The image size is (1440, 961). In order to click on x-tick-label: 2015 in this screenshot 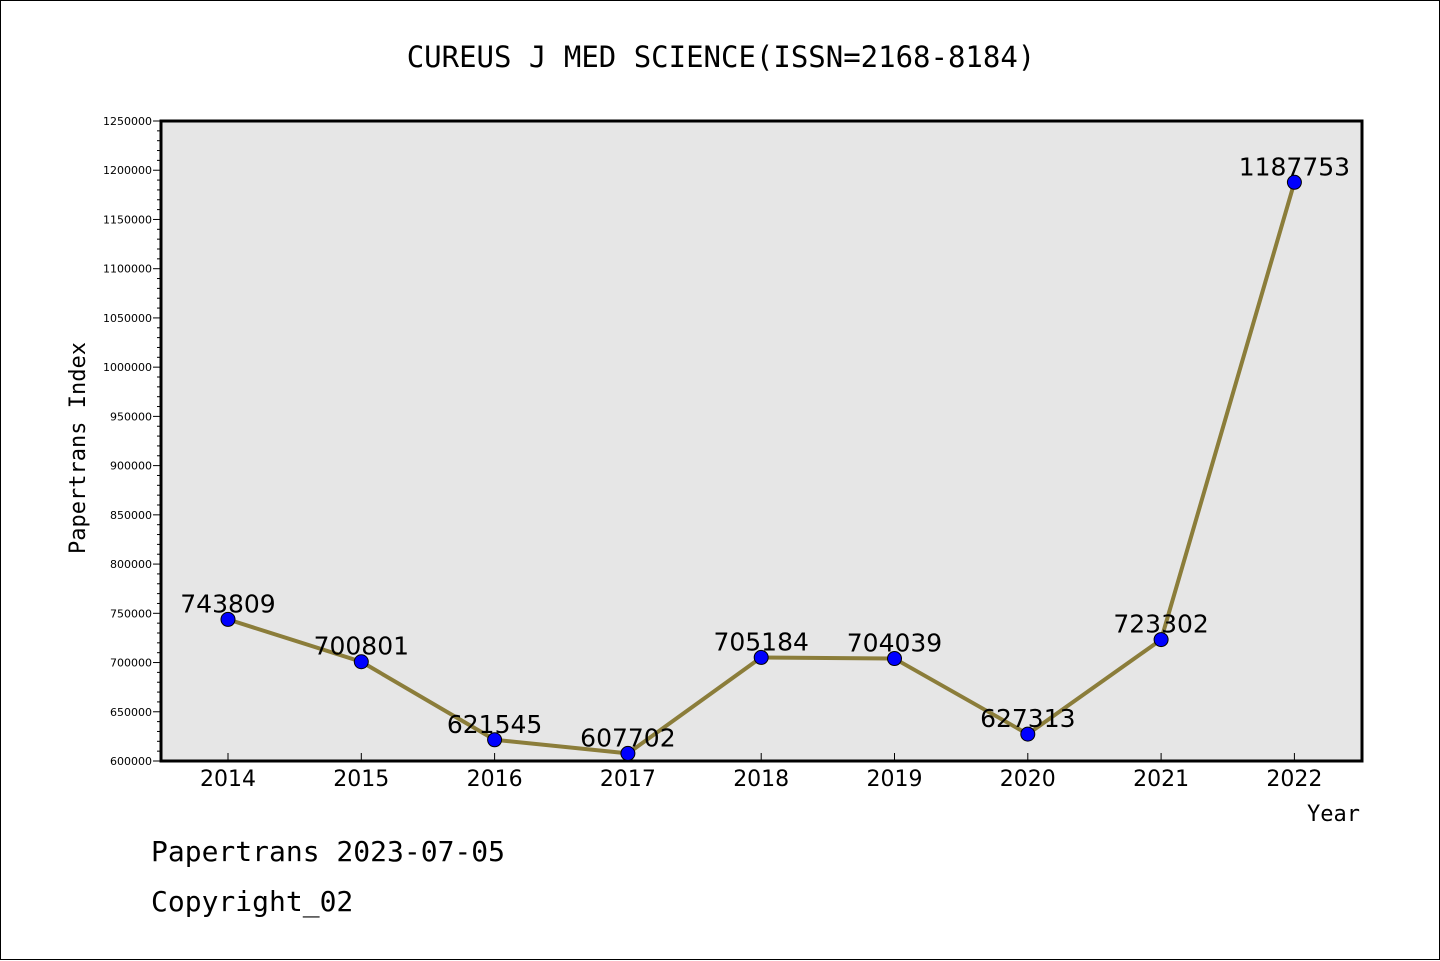, I will do `click(361, 779)`.